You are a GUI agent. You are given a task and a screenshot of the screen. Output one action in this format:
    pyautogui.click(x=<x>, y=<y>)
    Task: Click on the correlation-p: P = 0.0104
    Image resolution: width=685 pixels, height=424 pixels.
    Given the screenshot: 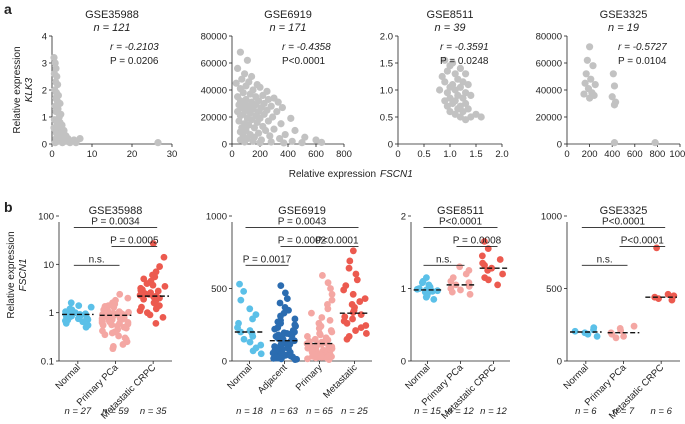 What is the action you would take?
    pyautogui.click(x=642, y=61)
    